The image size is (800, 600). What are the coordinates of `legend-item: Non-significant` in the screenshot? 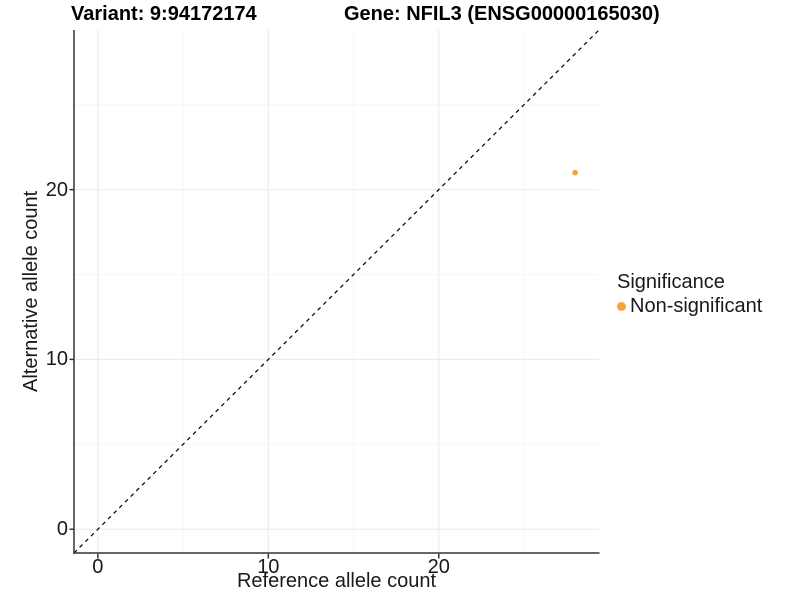 It's located at (689, 306).